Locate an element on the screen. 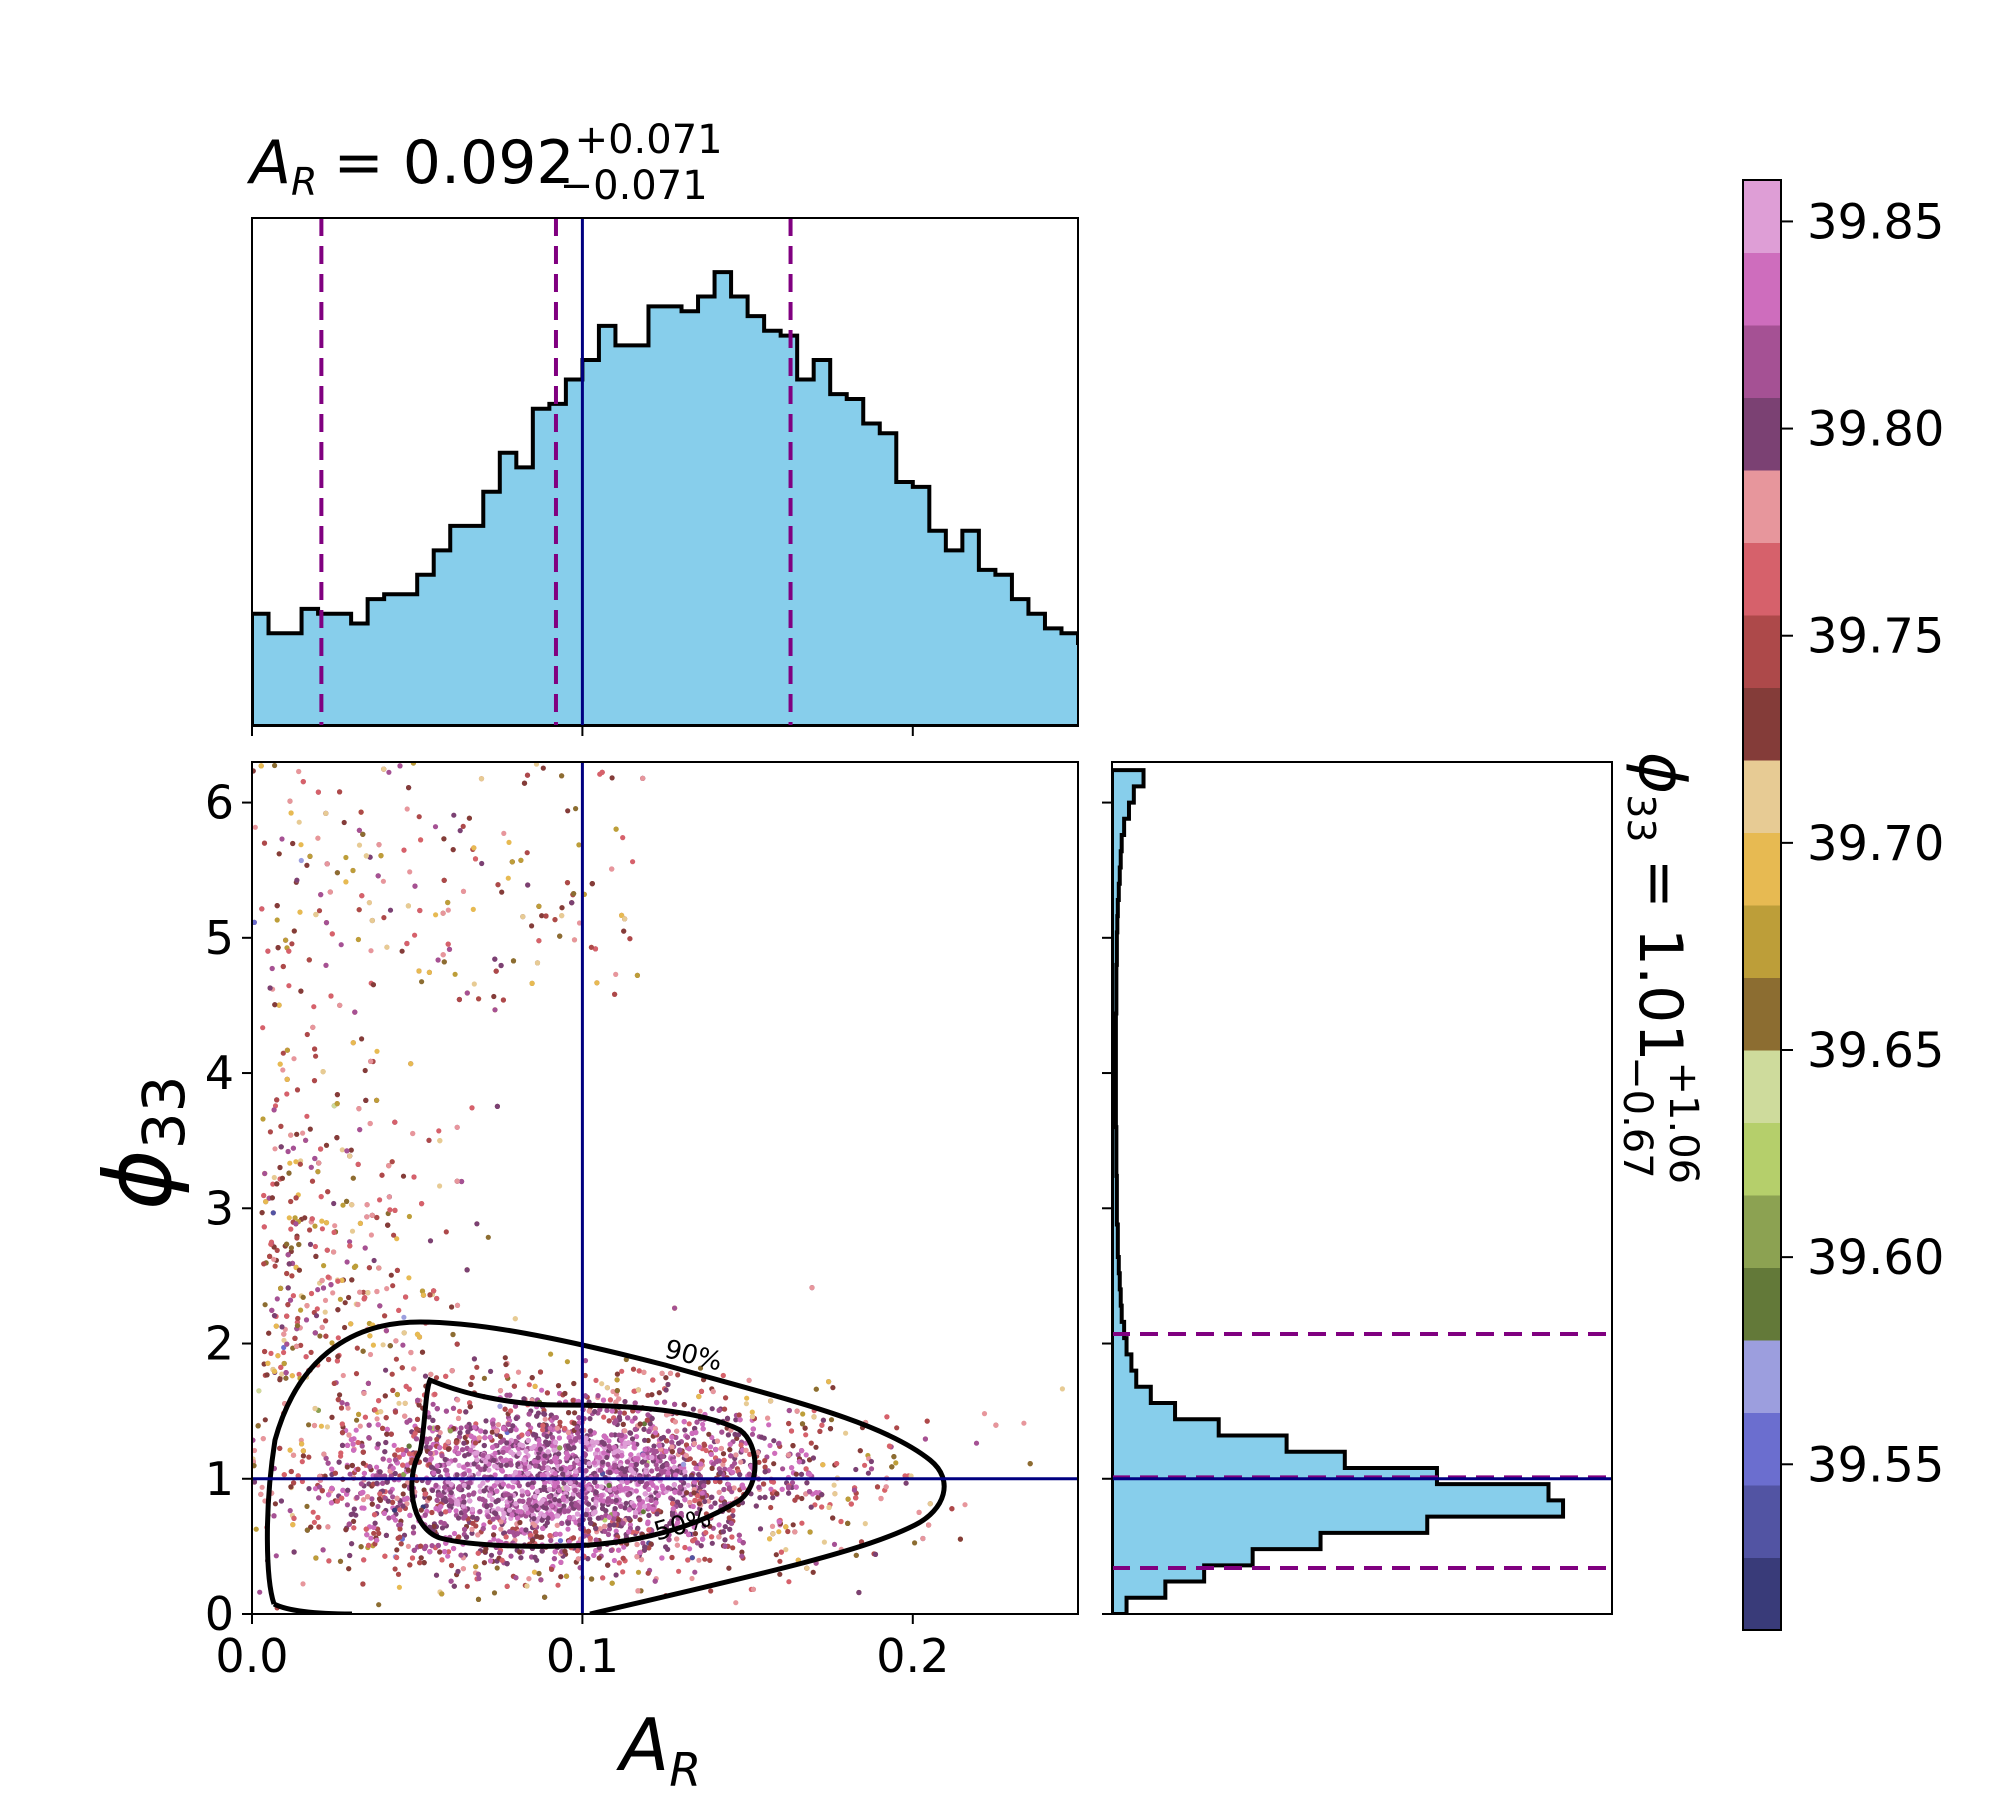 This screenshot has height=1800, width=2000. title-ar-value: = 0.092 is located at coordinates (453, 163).